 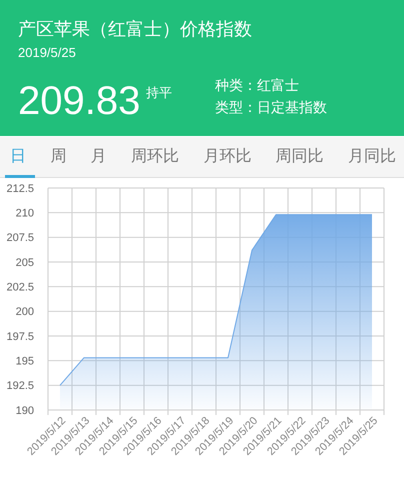 What do you see at coordinates (300, 157) in the screenshot?
I see `text: 周同比` at bounding box center [300, 157].